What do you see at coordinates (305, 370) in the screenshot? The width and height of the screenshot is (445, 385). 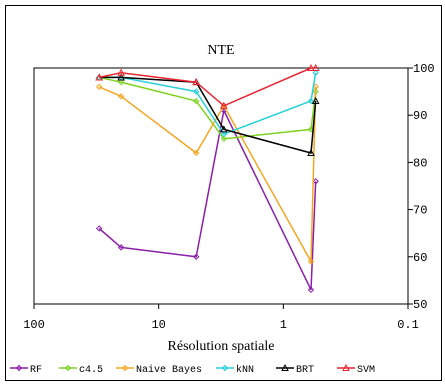 I see `legend-label-brt: BRT` at bounding box center [305, 370].